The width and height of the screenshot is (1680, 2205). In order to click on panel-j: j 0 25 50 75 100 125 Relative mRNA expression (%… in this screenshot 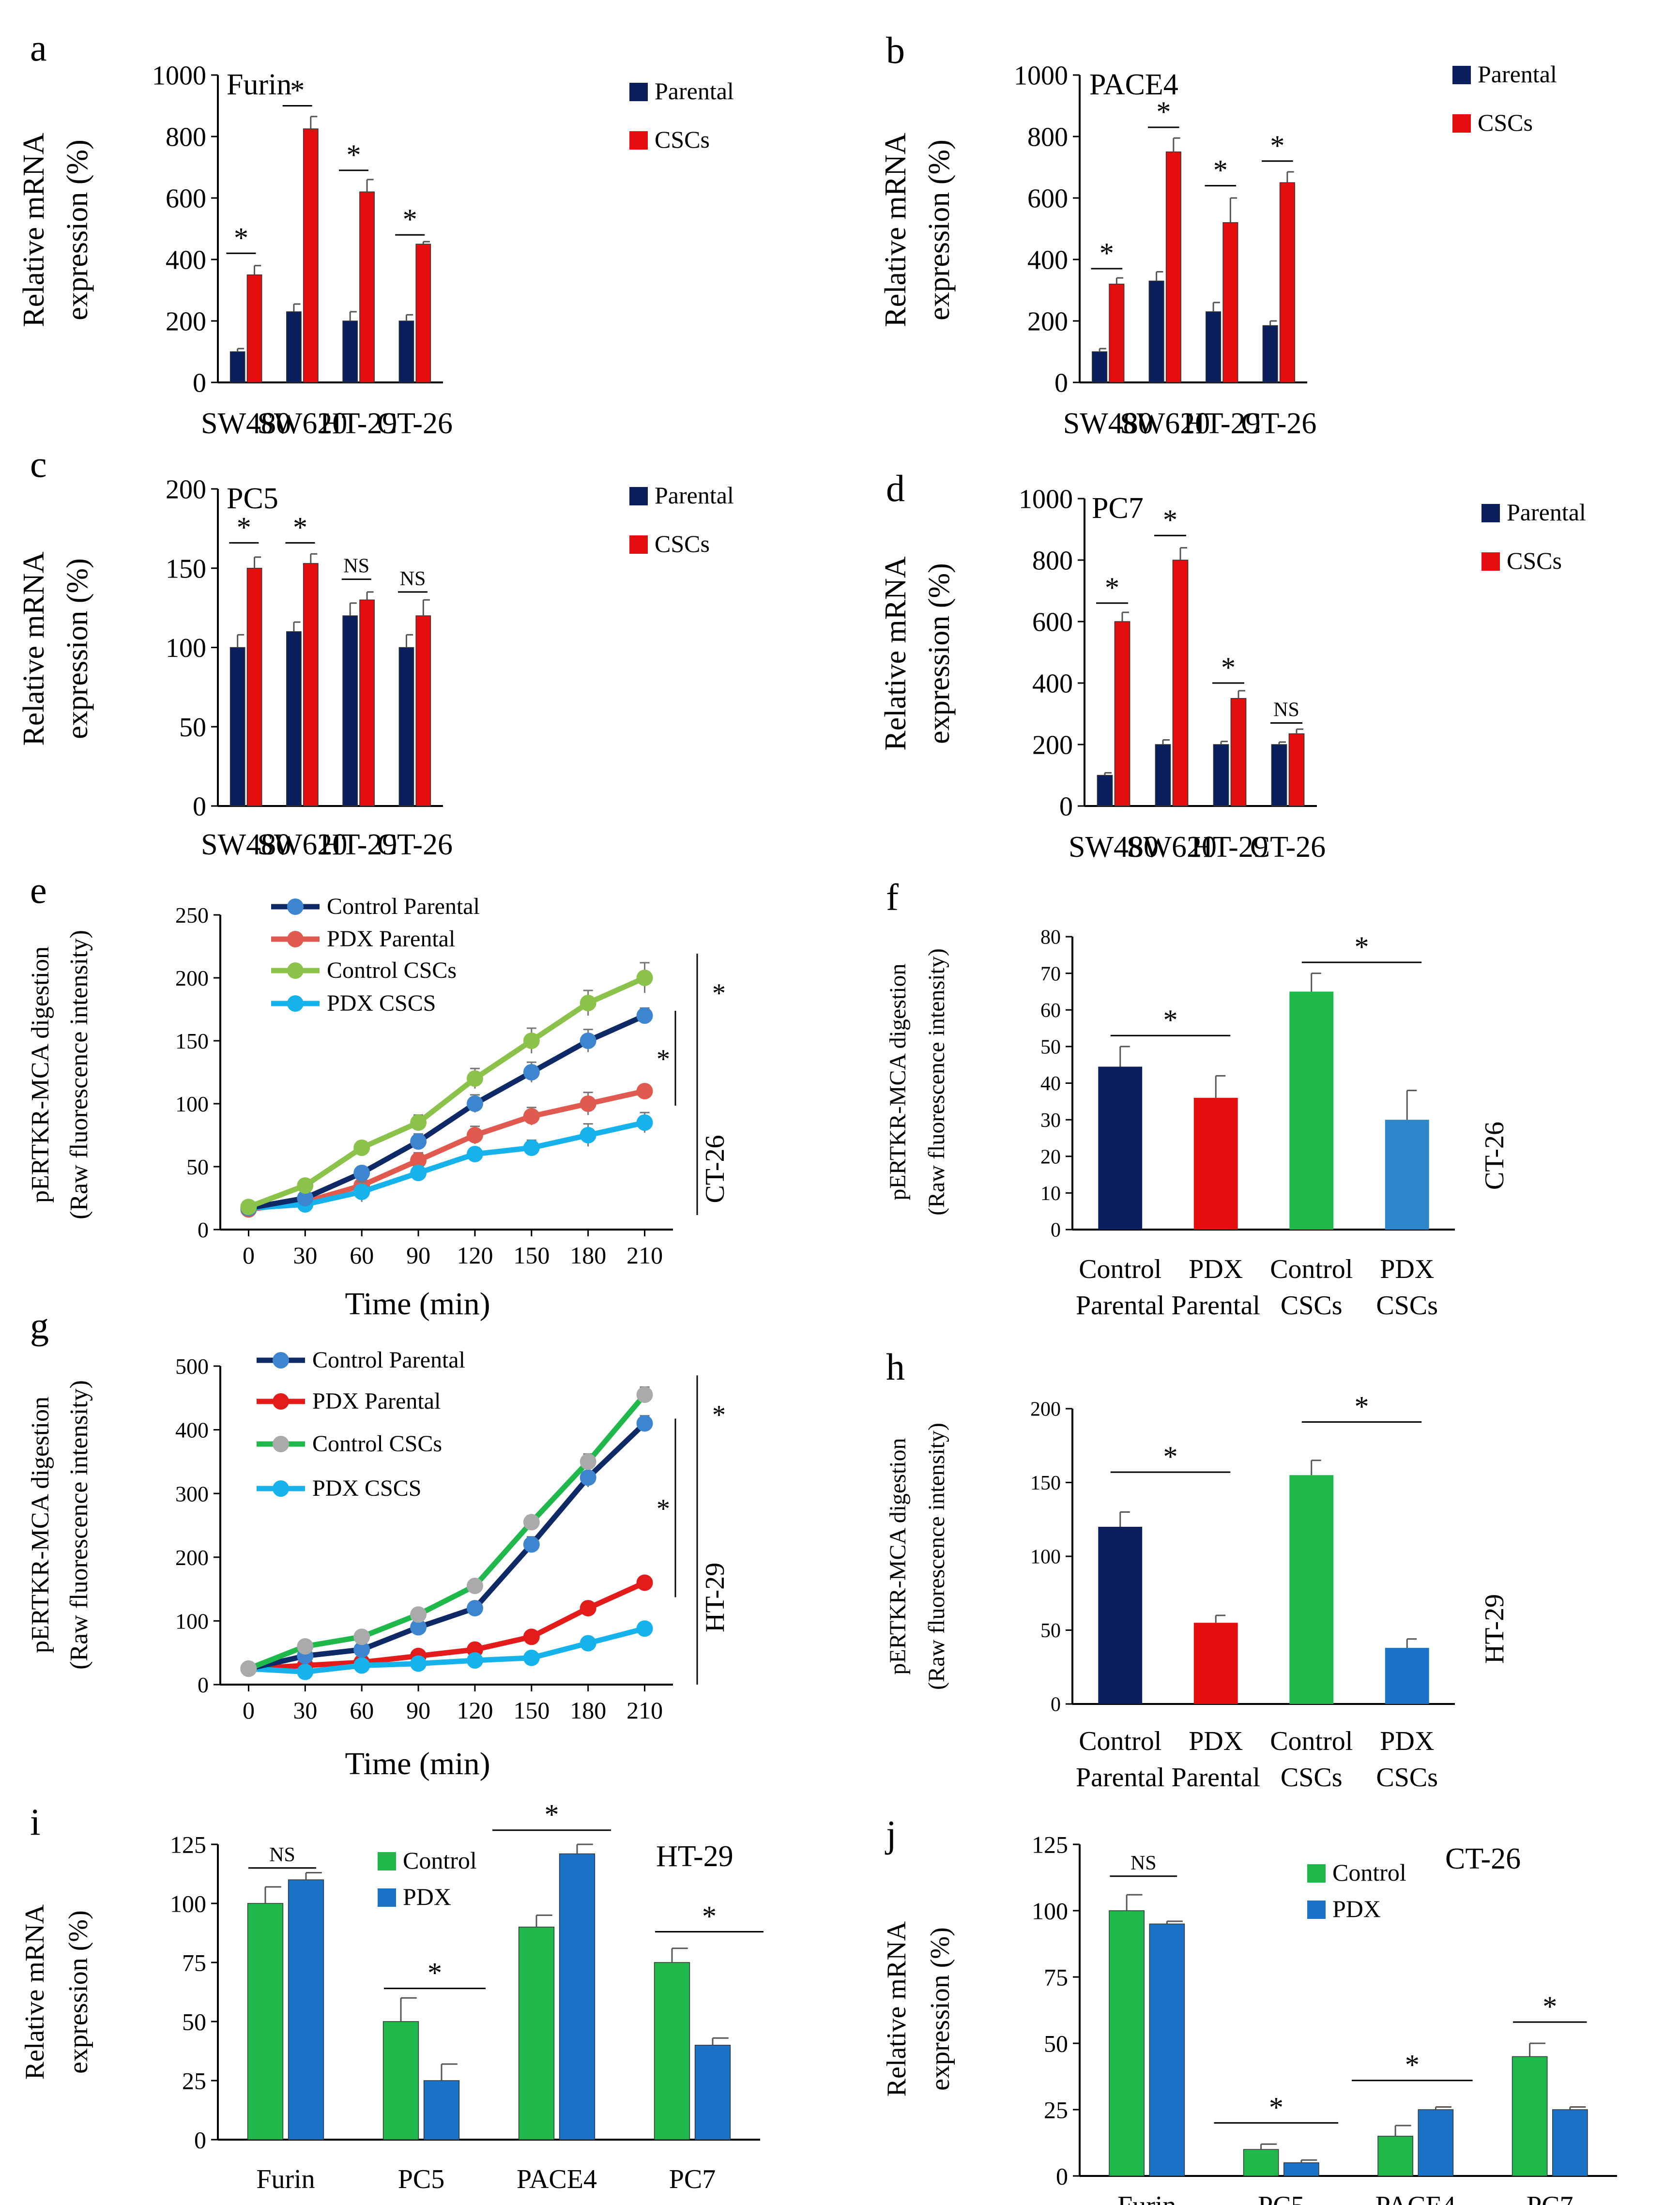, I will do `click(1250, 2009)`.